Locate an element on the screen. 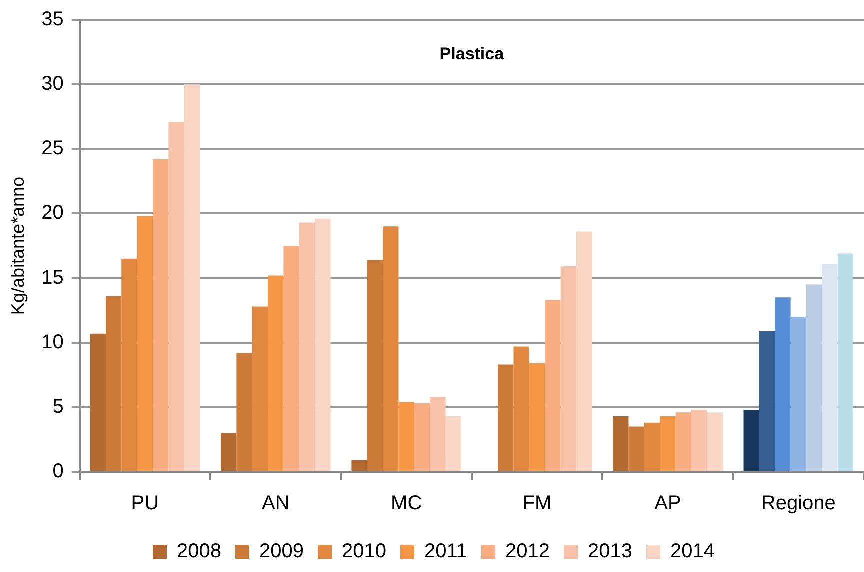  x-tick-label: Regione is located at coordinates (798, 503).